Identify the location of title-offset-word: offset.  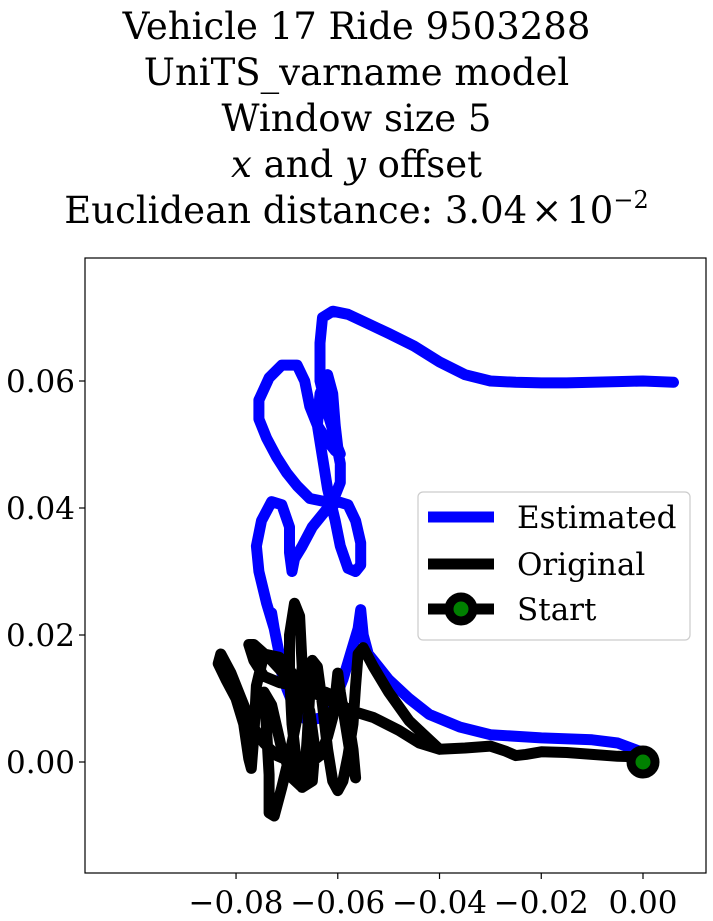
(423, 164).